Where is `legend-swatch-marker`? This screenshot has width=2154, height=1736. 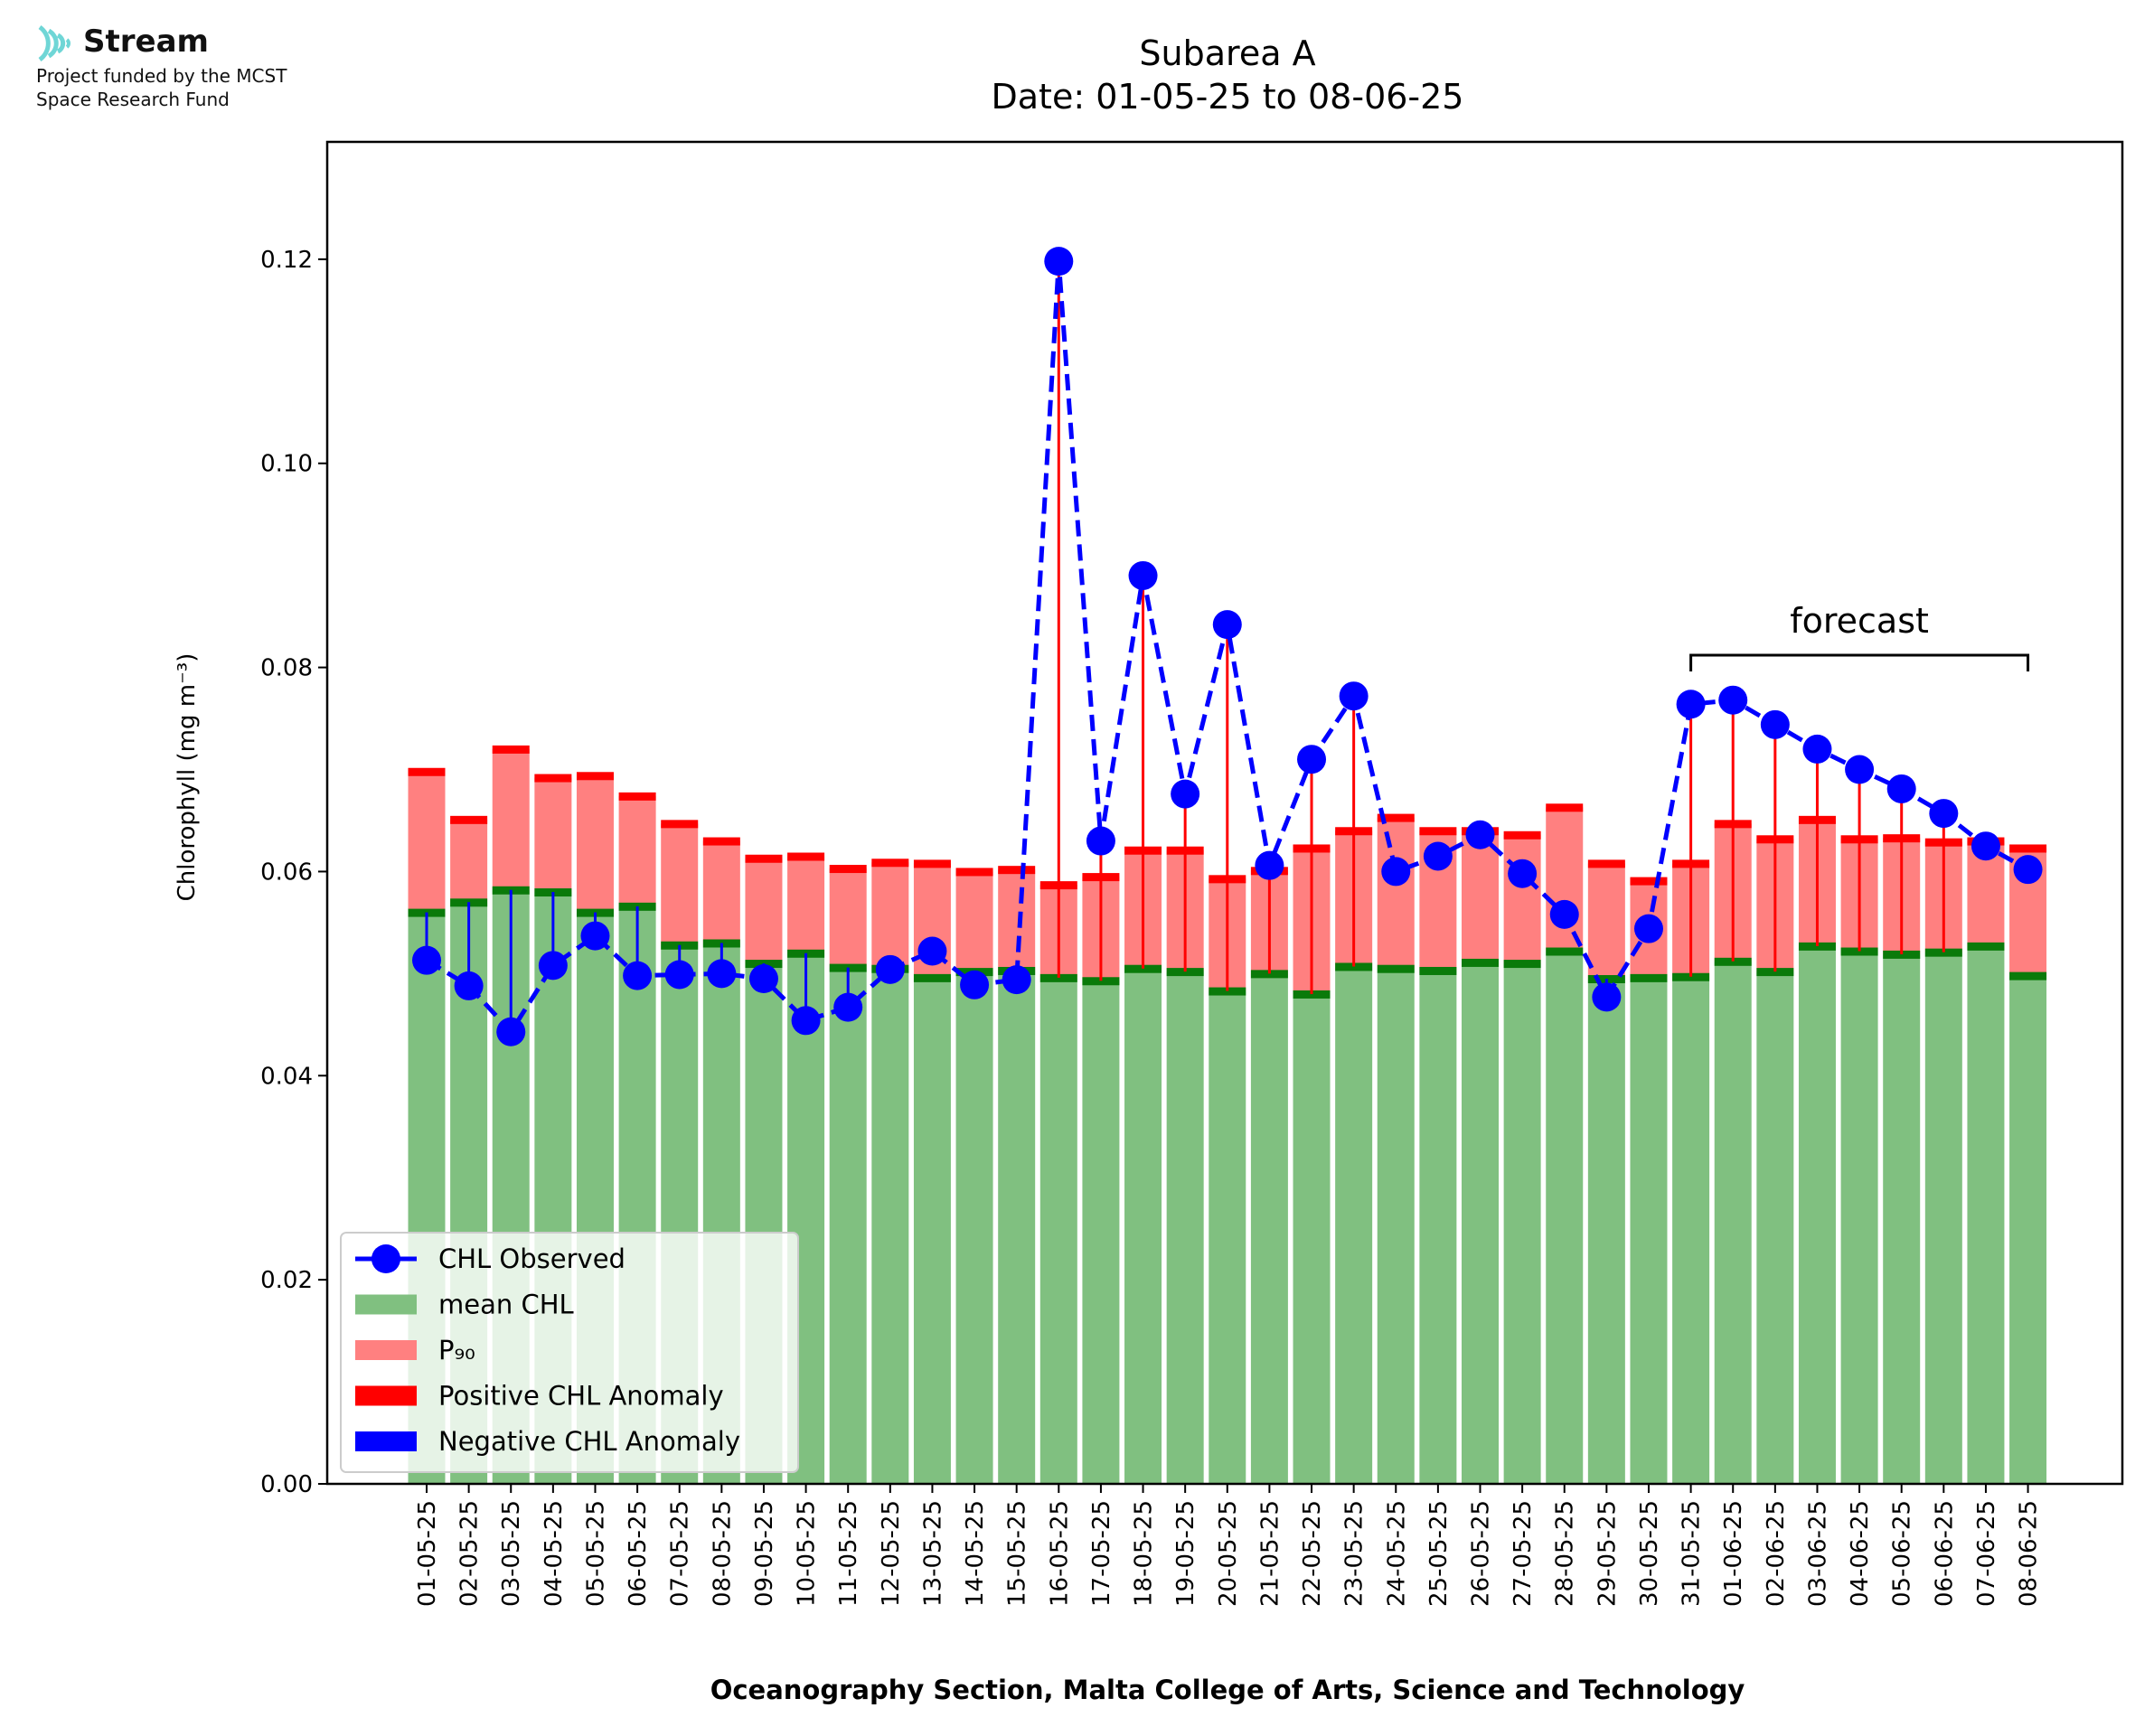 legend-swatch-marker is located at coordinates (386, 1259).